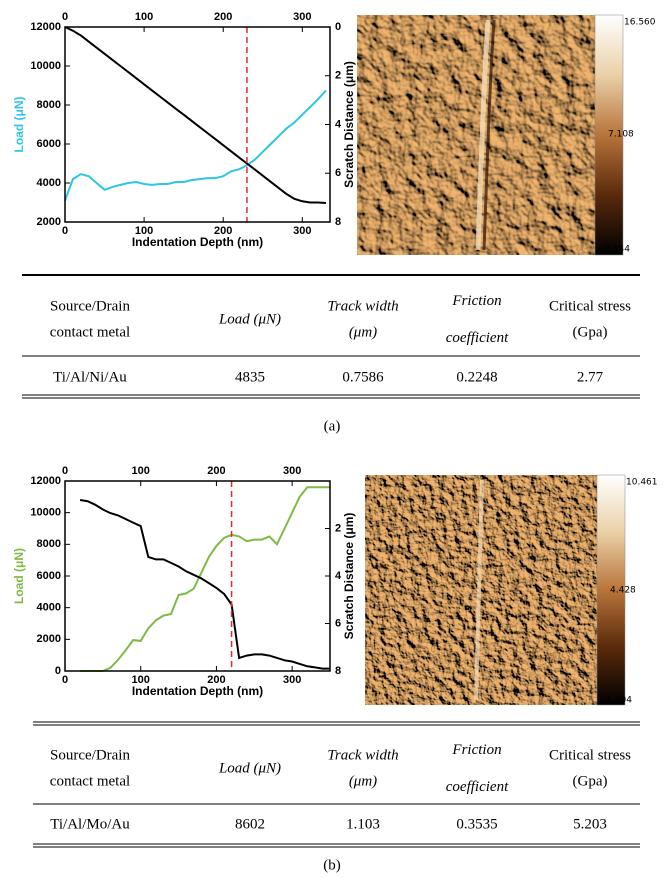  Describe the element at coordinates (623, 591) in the screenshot. I see `colorbar-label: 4.428` at that location.